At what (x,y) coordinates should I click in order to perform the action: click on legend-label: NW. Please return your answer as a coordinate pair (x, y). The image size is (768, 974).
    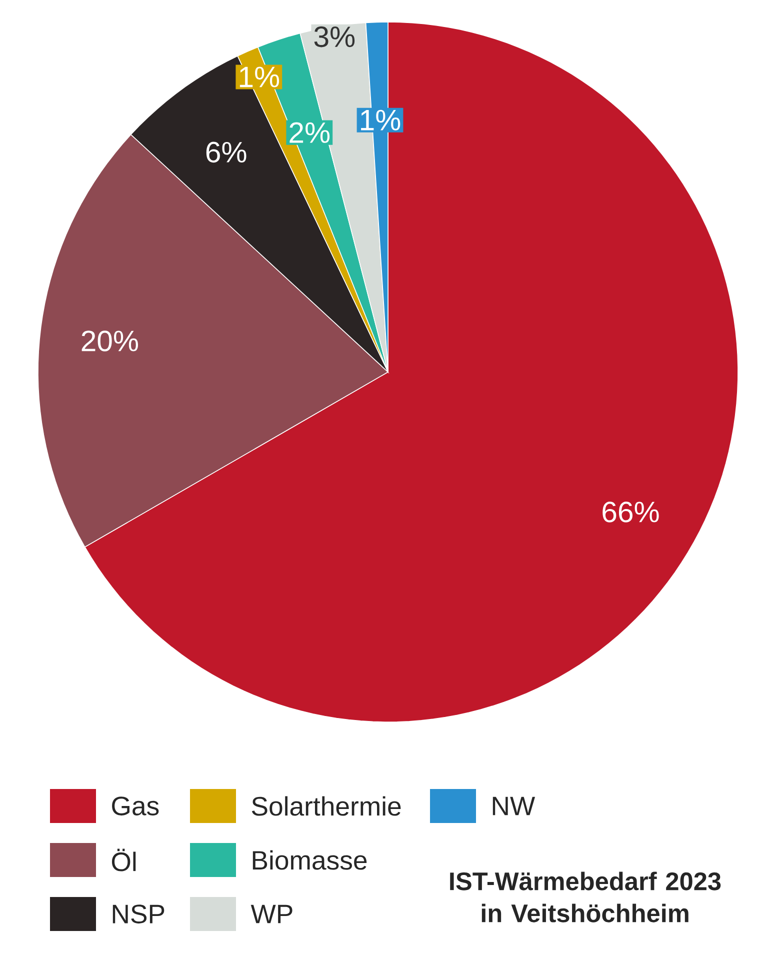
    Looking at the image, I should click on (514, 806).